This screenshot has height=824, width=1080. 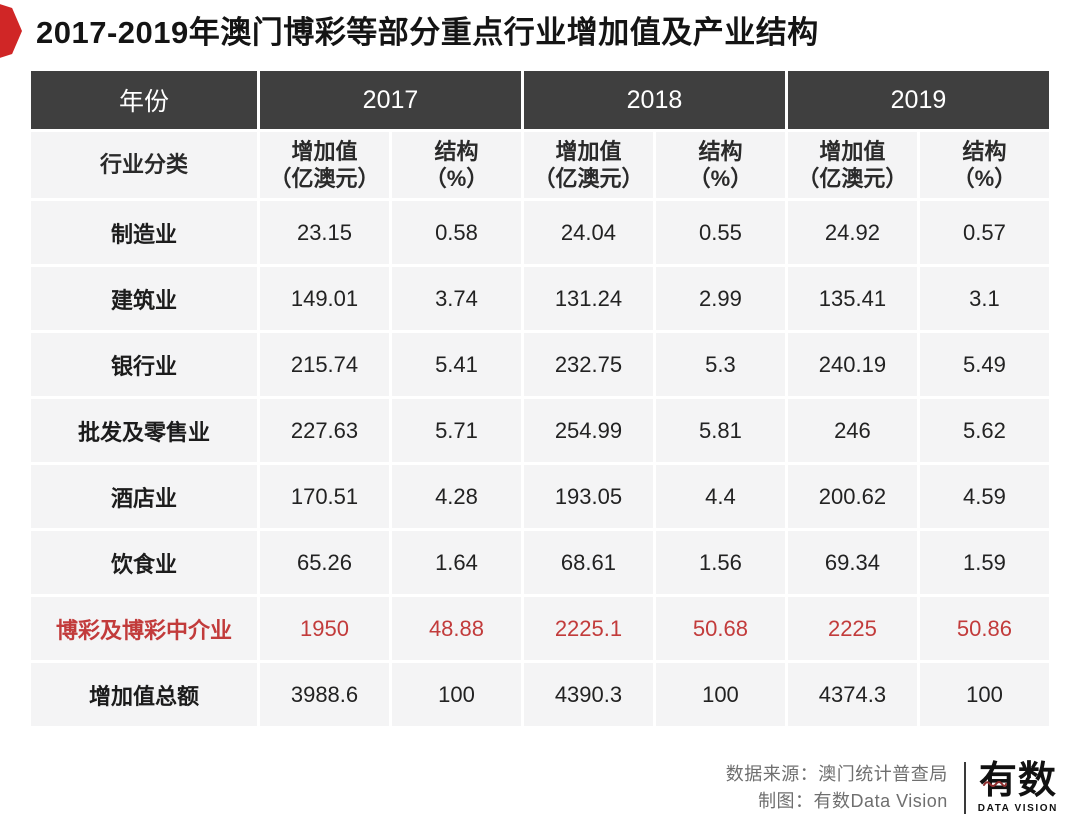 What do you see at coordinates (144, 100) in the screenshot?
I see `corner-header-cell: 年份` at bounding box center [144, 100].